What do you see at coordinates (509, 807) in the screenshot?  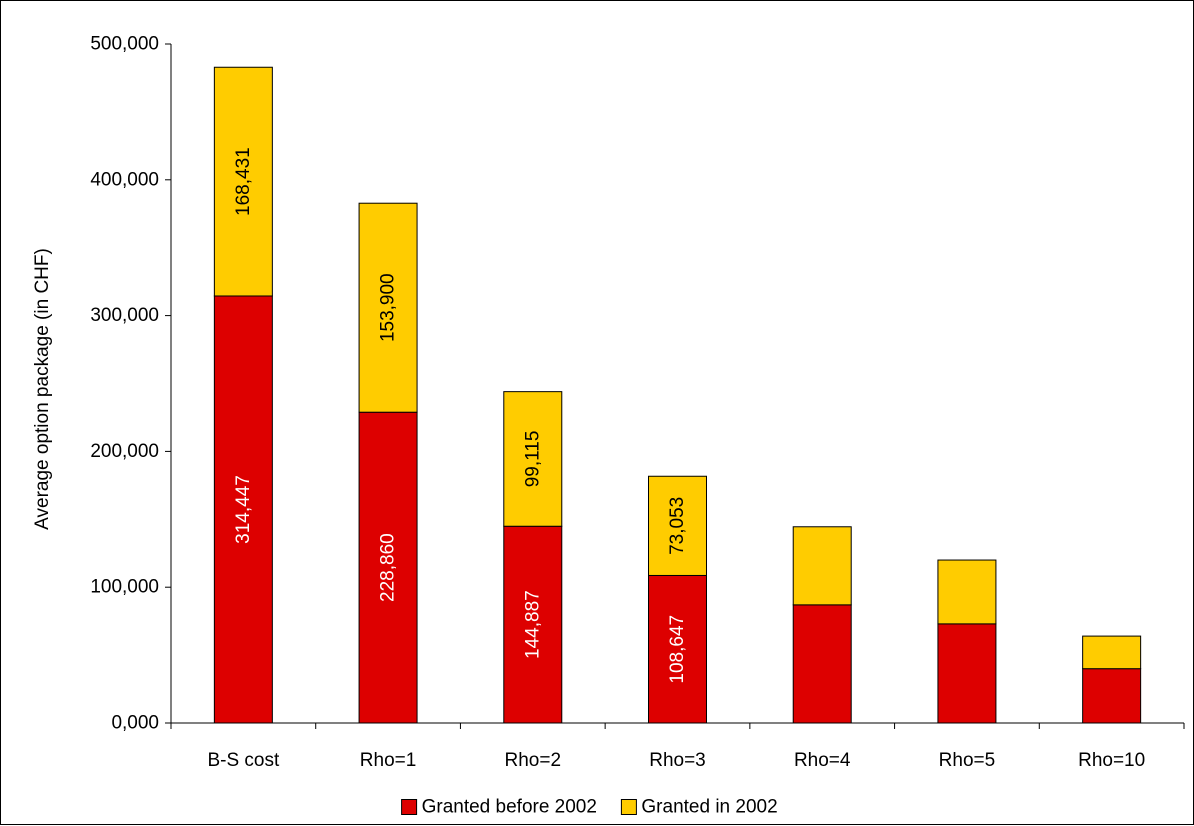 I see `legend-label-before-2002: Granted before 2002` at bounding box center [509, 807].